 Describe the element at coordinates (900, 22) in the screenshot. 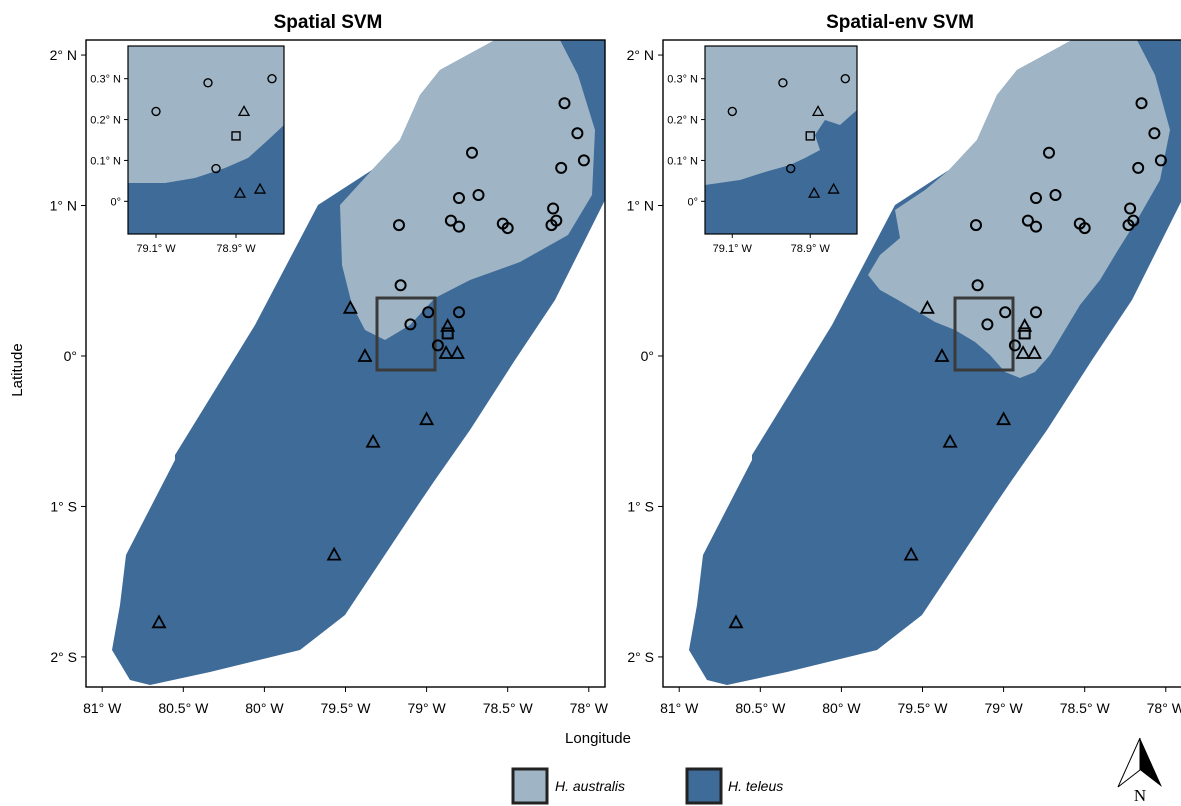

I see `panel-title: Spatial-env SVM` at that location.